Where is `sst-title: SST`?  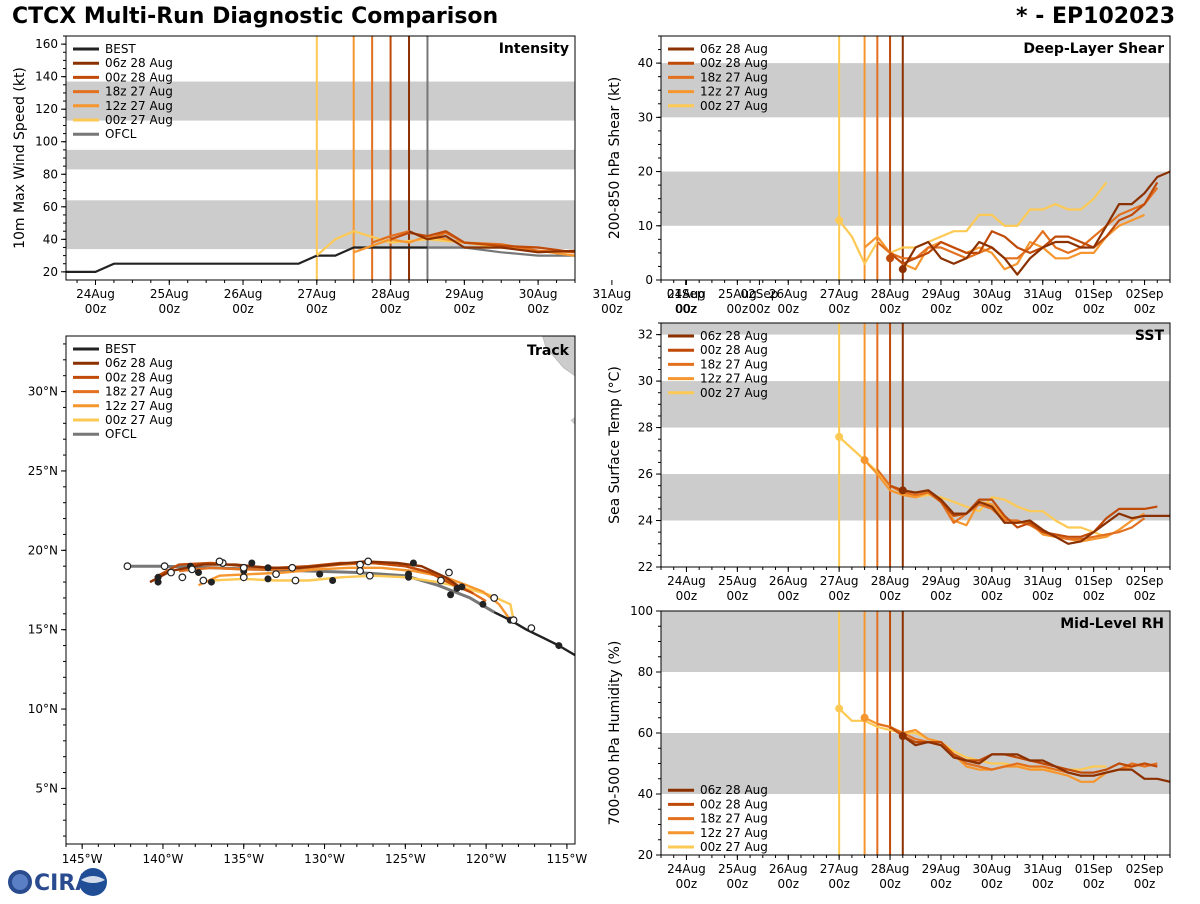 sst-title: SST is located at coordinates (1150, 336).